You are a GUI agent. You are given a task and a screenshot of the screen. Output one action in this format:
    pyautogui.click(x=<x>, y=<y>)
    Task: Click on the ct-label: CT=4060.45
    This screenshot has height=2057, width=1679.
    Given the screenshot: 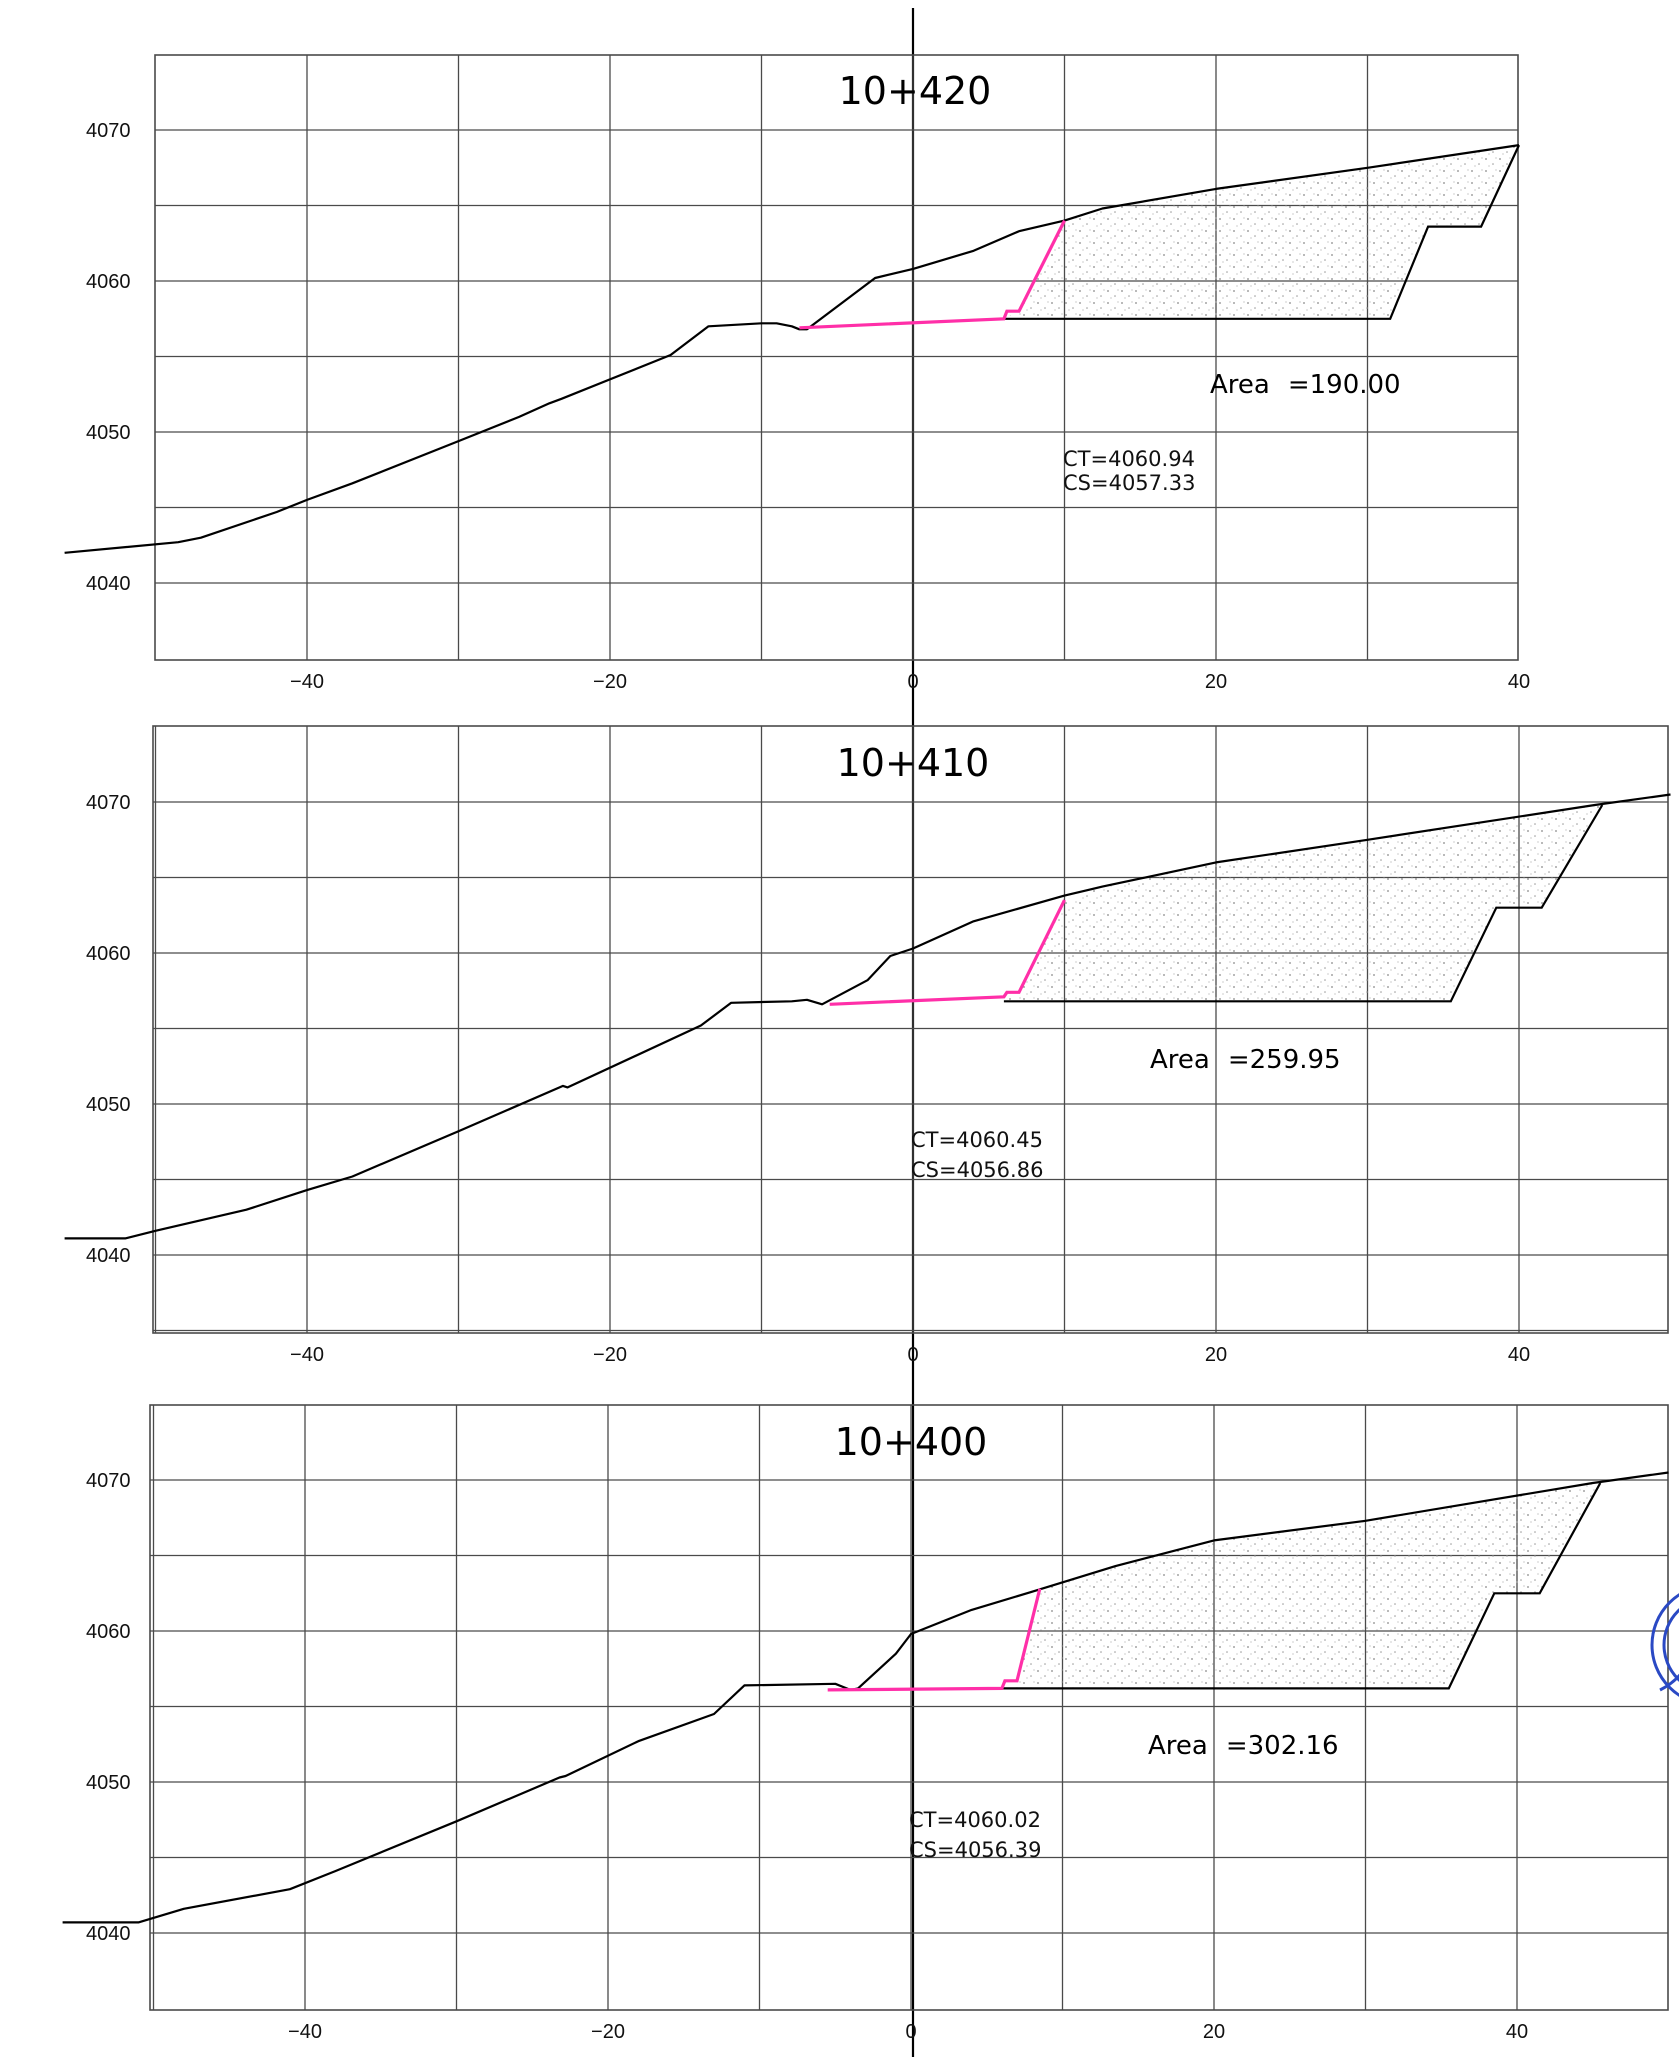 What is the action you would take?
    pyautogui.click(x=977, y=1140)
    